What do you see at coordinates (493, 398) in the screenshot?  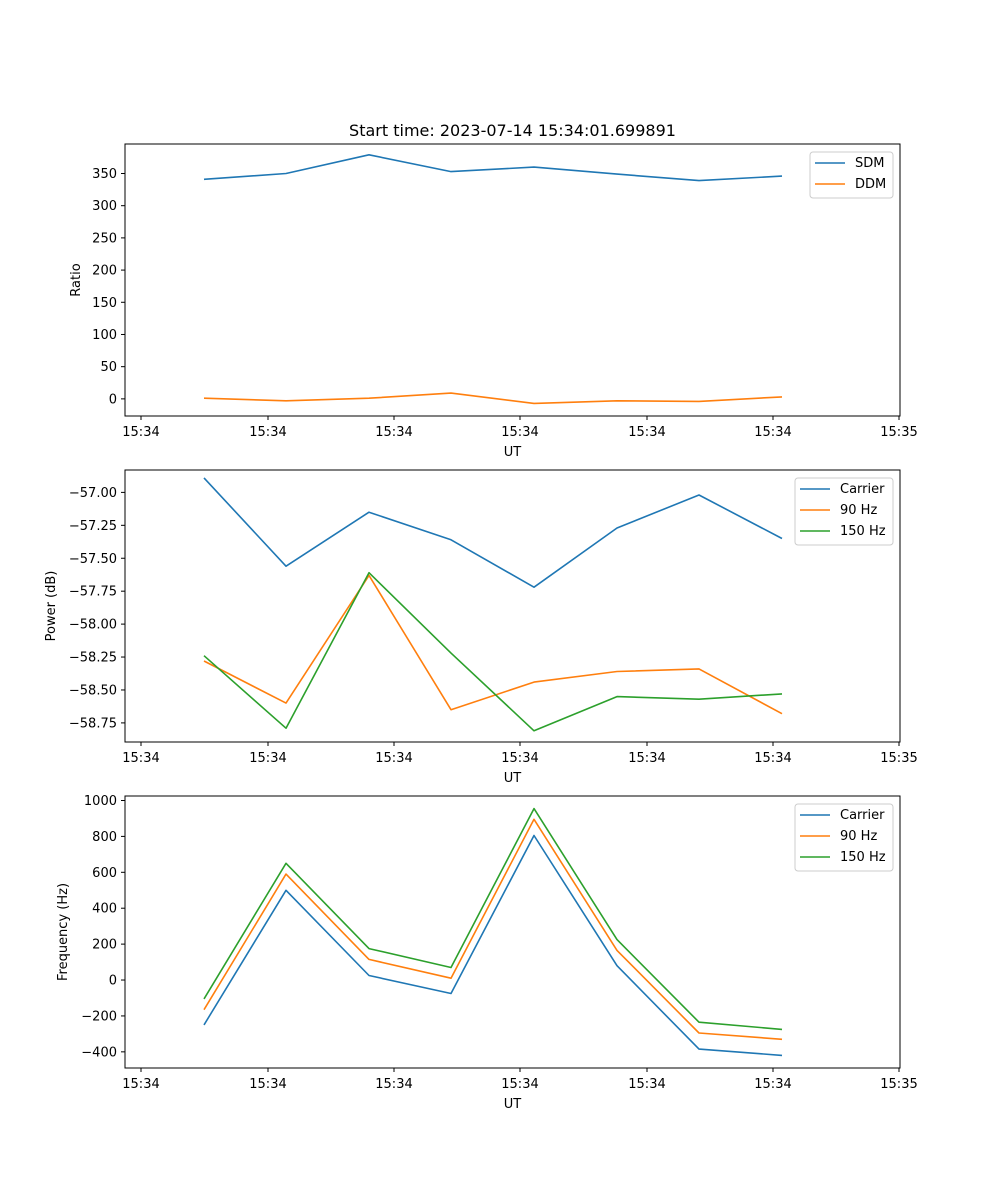 I see `series-line-ddm` at bounding box center [493, 398].